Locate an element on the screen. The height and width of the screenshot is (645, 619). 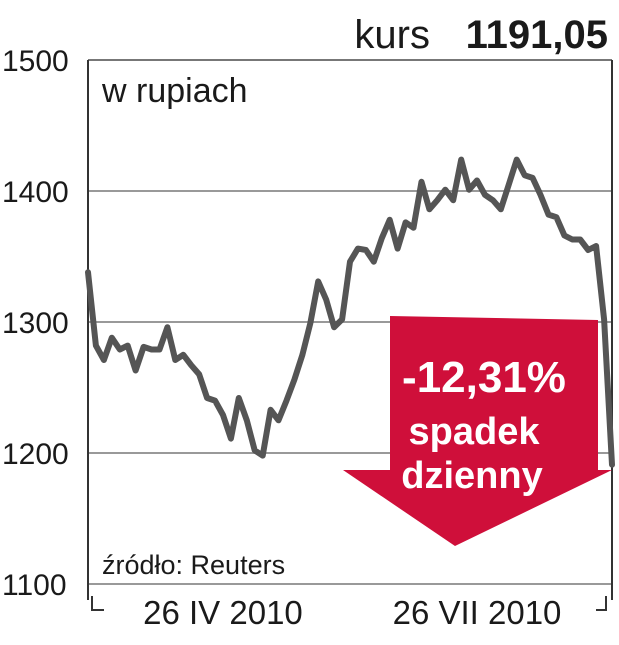
y-tick-label: 1500 is located at coordinates (35, 61).